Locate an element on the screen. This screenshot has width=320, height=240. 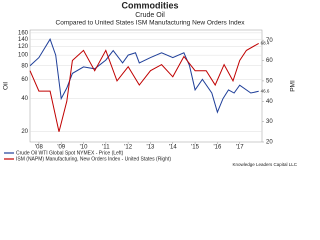
x-tick-label: '12 is located at coordinates (128, 148).